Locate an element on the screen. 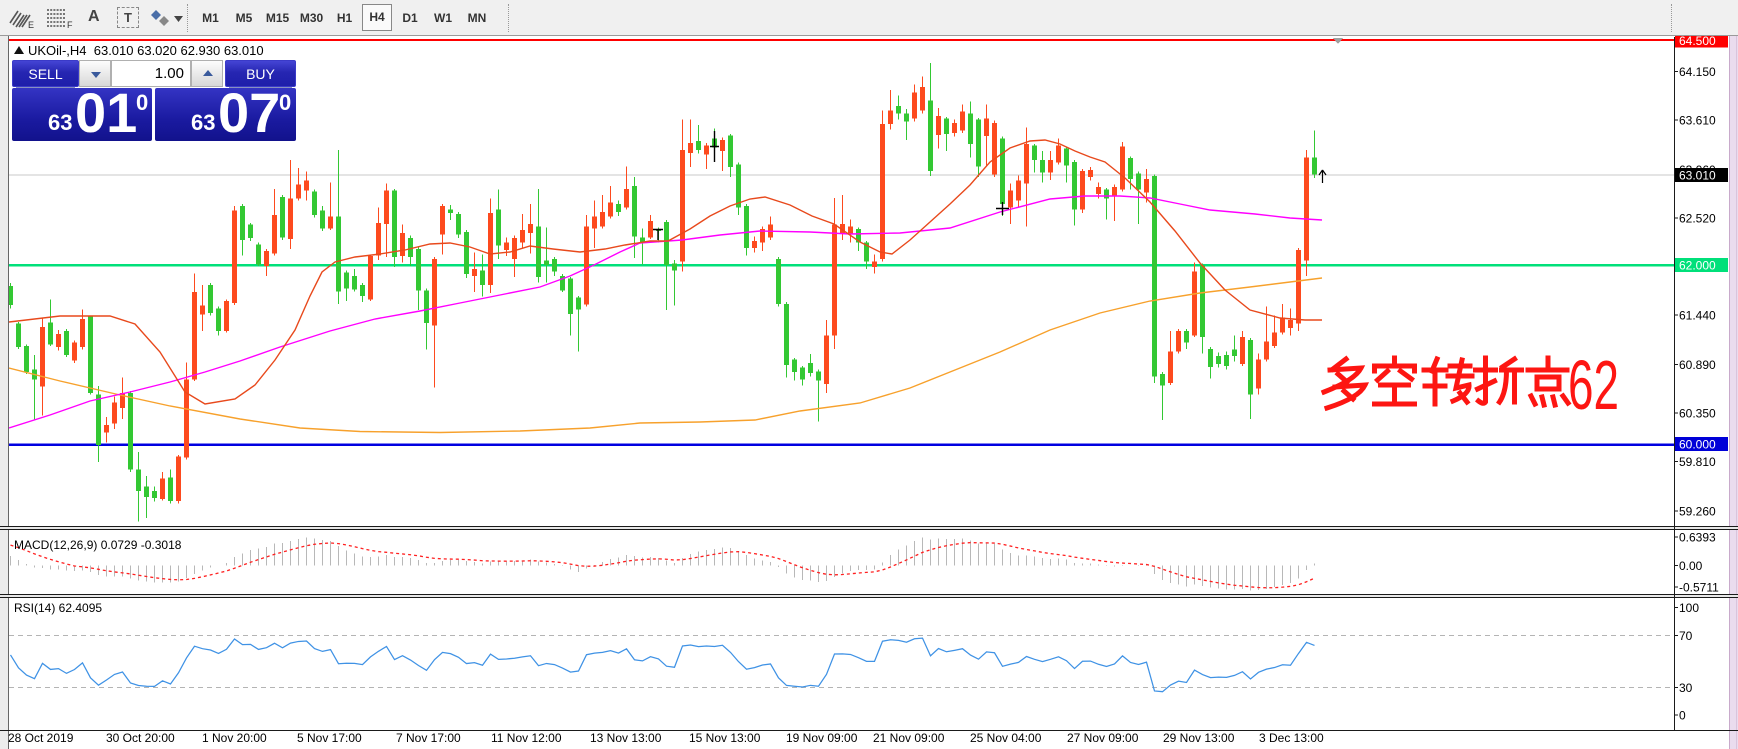 The height and width of the screenshot is (749, 1738). svg-text: 62.520 is located at coordinates (1697, 218).